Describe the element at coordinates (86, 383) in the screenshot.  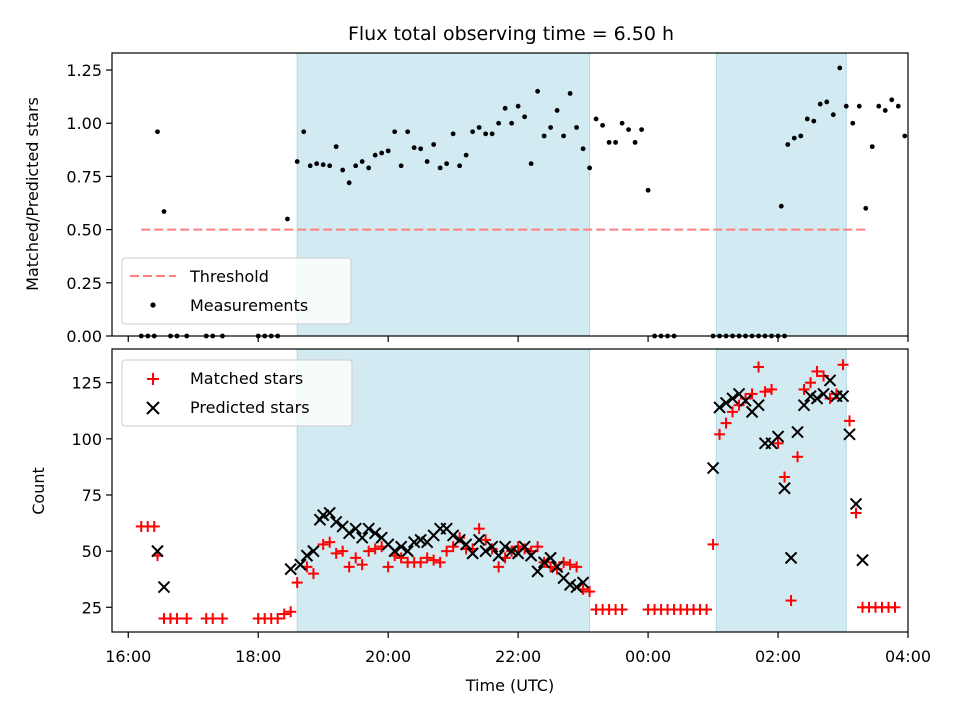
I see `y-tick-label: 125` at that location.